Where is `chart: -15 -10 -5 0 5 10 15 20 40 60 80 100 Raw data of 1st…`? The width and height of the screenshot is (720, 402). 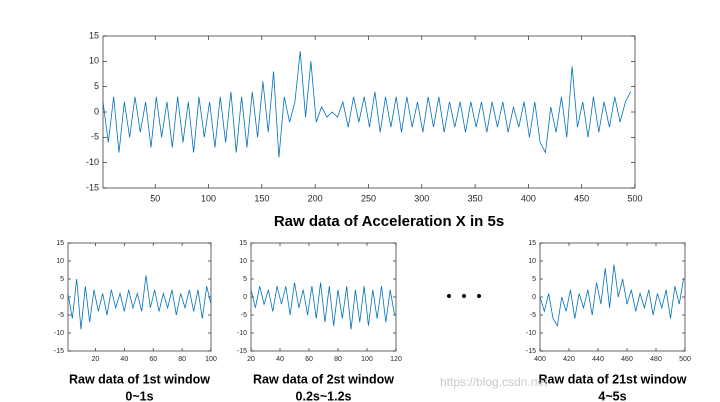 chart: -15 -10 -5 0 5 10 15 20 40 60 80 100 Raw data of 1st… is located at coordinates (135, 321).